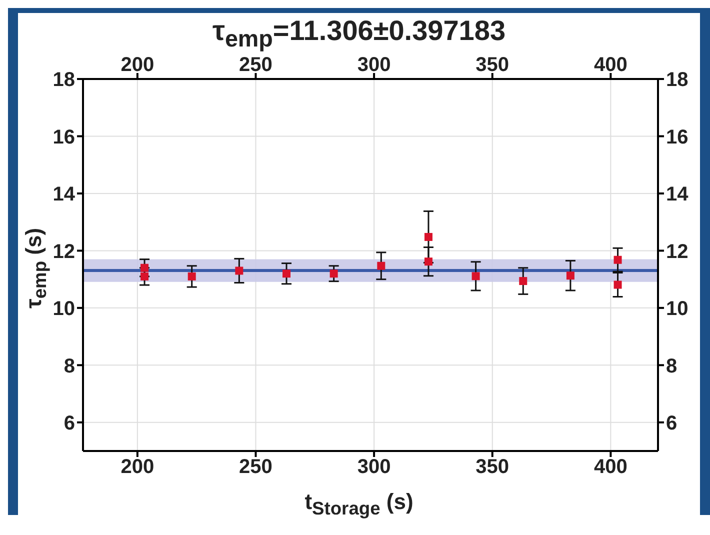 This screenshot has height=535, width=710. I want to click on y2-tick-label: 12, so click(677, 251).